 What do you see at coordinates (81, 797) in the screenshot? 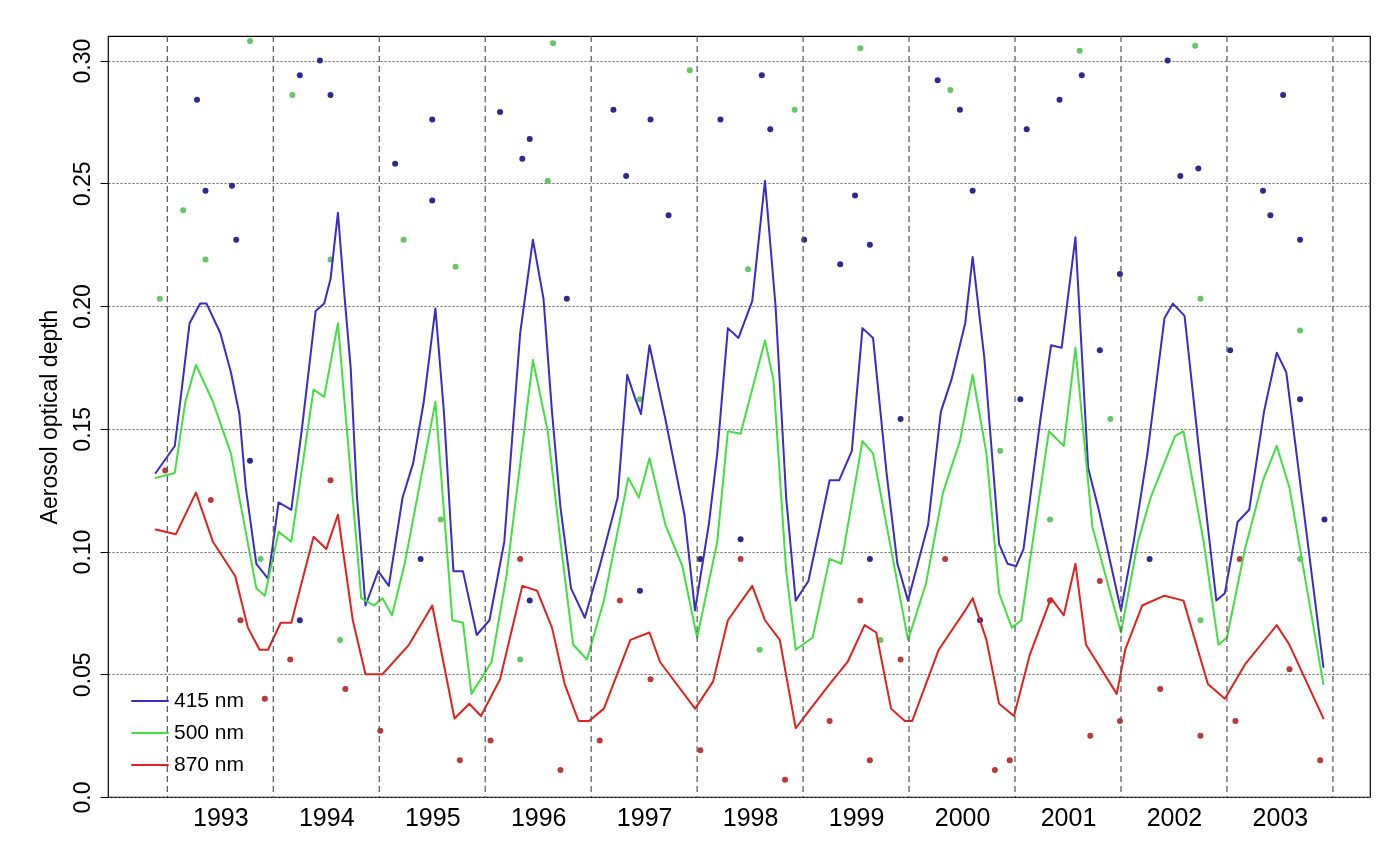
I see `y-tick-label: 0.0` at bounding box center [81, 797].